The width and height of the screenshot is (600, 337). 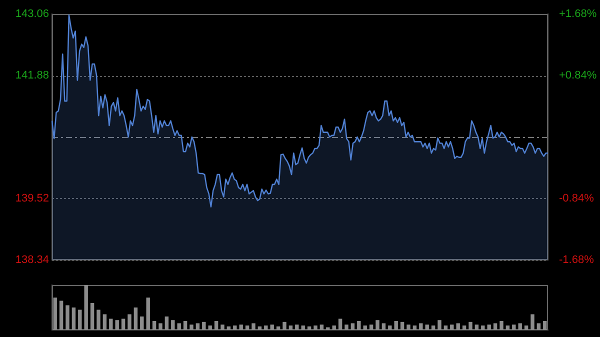 What do you see at coordinates (578, 14) in the screenshot?
I see `y2-tick-label: +1.68%` at bounding box center [578, 14].